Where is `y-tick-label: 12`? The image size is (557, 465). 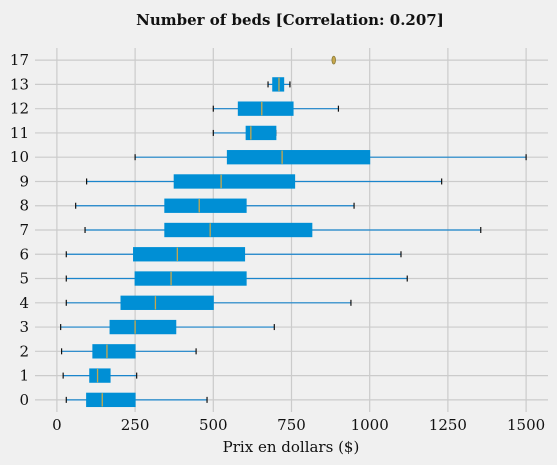 y-tick-label: 12 is located at coordinates (19, 109).